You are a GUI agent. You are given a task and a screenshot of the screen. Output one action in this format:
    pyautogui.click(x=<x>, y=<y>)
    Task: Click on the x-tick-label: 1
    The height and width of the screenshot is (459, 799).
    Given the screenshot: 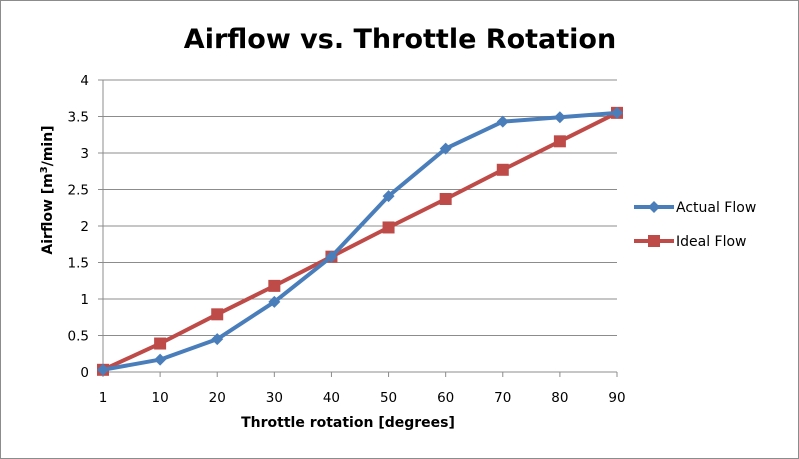 What is the action you would take?
    pyautogui.click(x=103, y=398)
    